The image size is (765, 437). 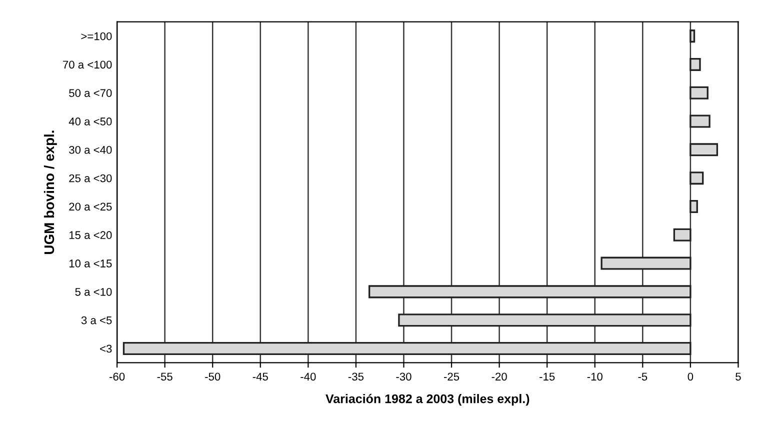 What do you see at coordinates (90, 235) in the screenshot?
I see `y-tick-label: 15 a <20` at bounding box center [90, 235].